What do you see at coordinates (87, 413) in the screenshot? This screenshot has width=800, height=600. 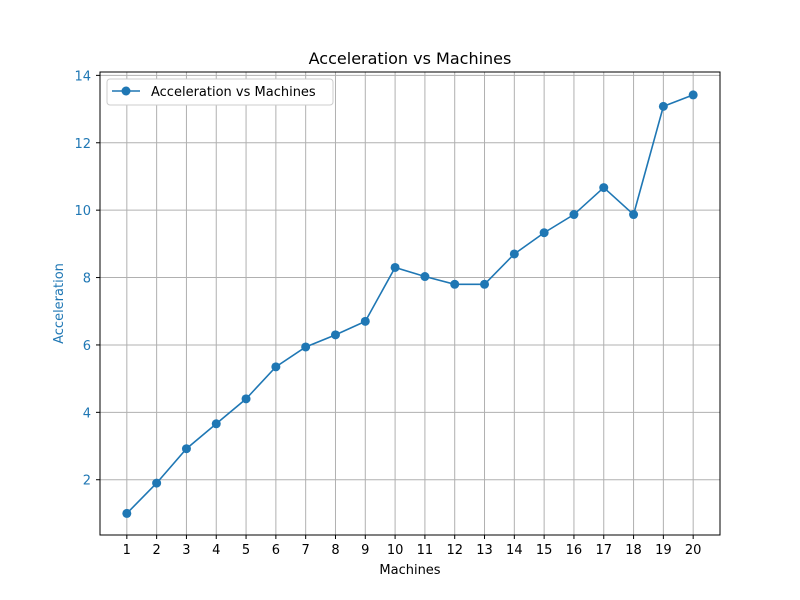 I see `y-tick-label: 4` at bounding box center [87, 413].